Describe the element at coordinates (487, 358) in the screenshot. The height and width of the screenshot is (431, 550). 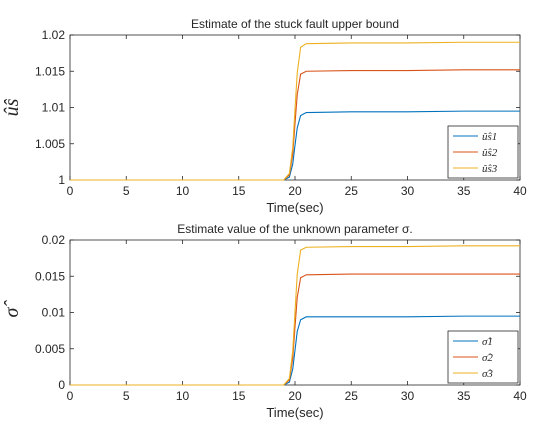
I see `legend-label-2: σ̂2` at that location.